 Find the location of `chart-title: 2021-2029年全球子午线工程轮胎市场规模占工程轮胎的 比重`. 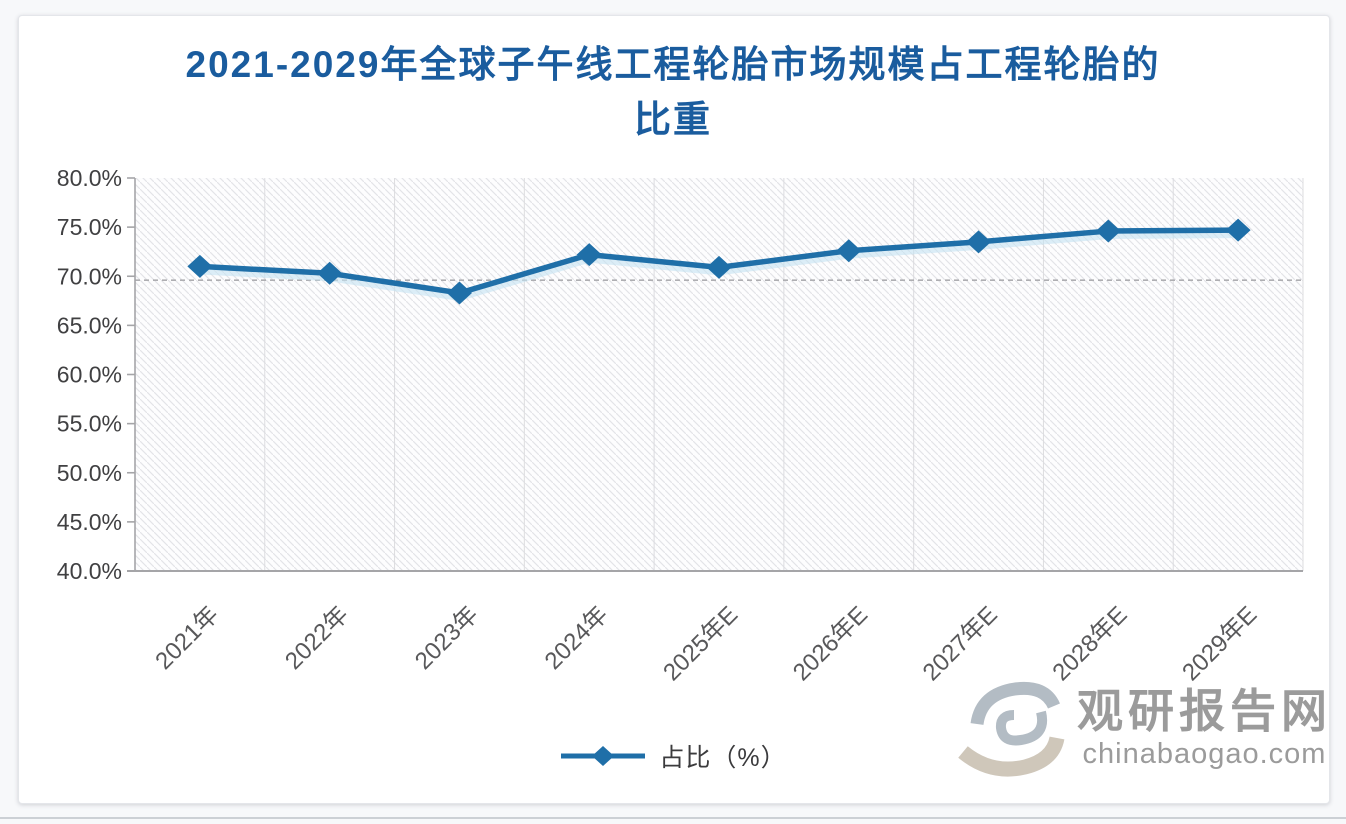

chart-title: 2021-2029年全球子午线工程轮胎市场规模占工程轮胎的 比重 is located at coordinates (673, 93).